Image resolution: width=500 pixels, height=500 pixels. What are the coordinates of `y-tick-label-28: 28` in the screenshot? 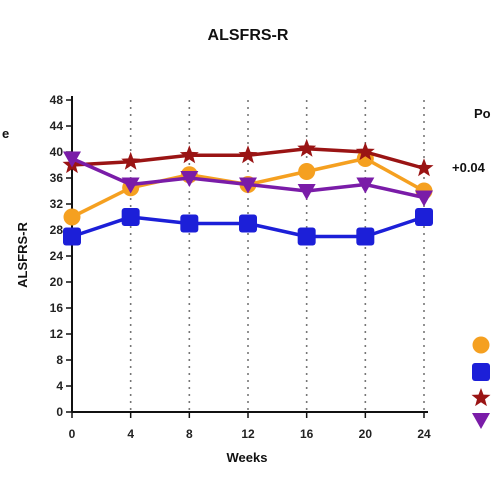 It's located at (57, 230).